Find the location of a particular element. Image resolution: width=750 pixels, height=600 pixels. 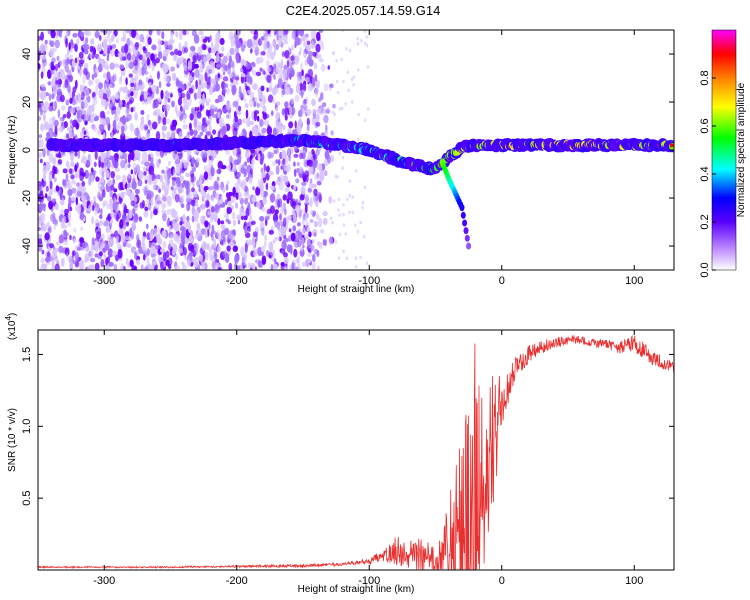

spectrogram-x-tick-label: 100 is located at coordinates (634, 281).